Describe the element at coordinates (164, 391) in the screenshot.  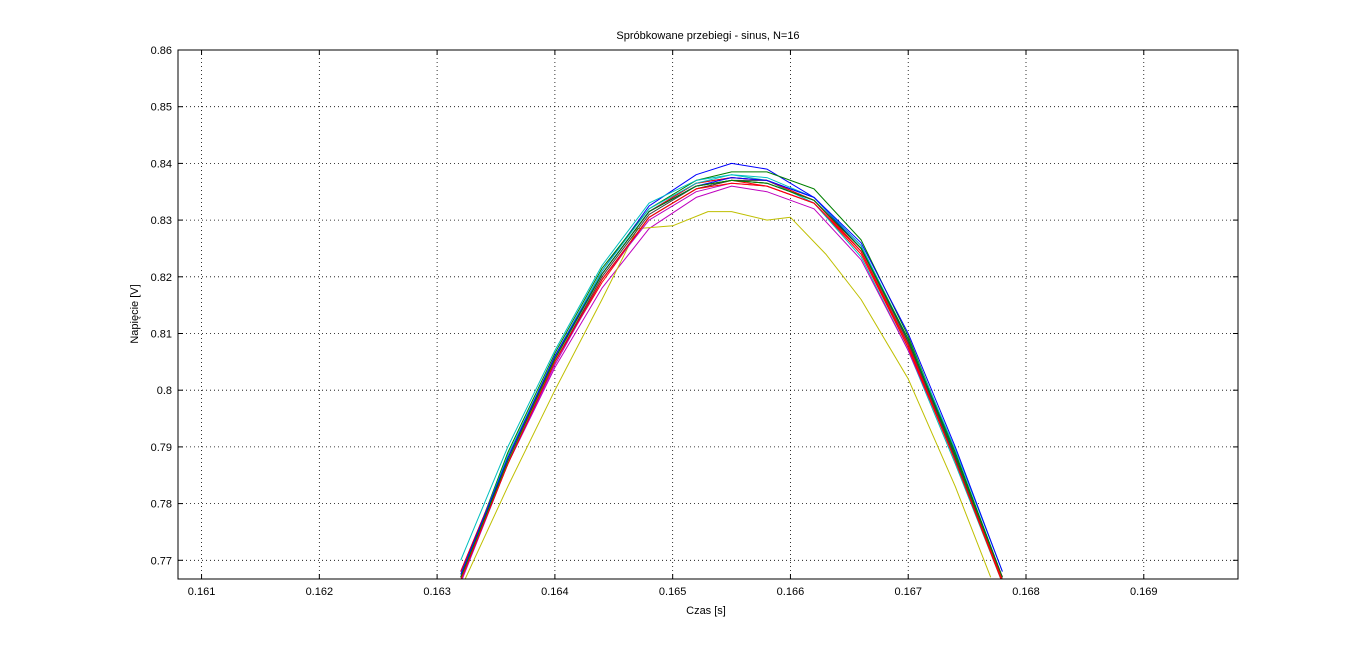
I see `y-tick-label: 0.8` at that location.